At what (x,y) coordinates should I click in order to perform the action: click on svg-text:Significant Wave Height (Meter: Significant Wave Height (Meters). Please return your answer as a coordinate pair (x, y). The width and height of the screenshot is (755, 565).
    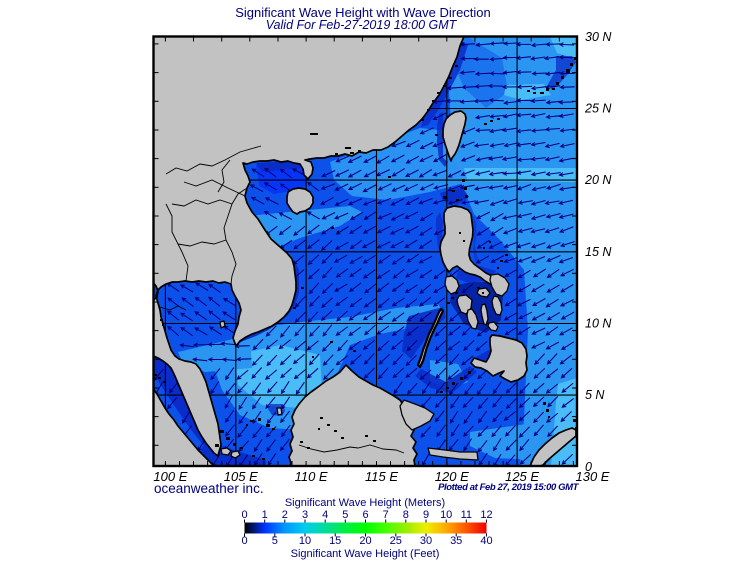
    Looking at the image, I should click on (365, 503).